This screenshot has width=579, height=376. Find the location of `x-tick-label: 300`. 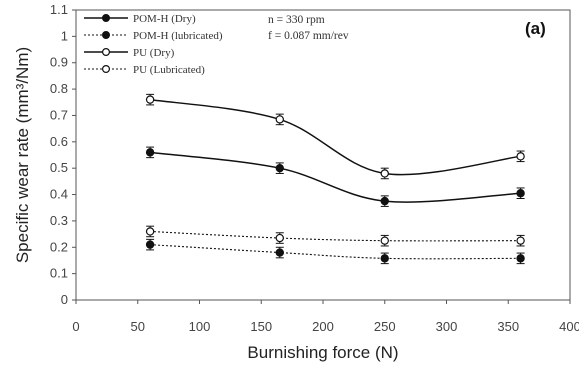

x-tick-label: 300 is located at coordinates (447, 326).